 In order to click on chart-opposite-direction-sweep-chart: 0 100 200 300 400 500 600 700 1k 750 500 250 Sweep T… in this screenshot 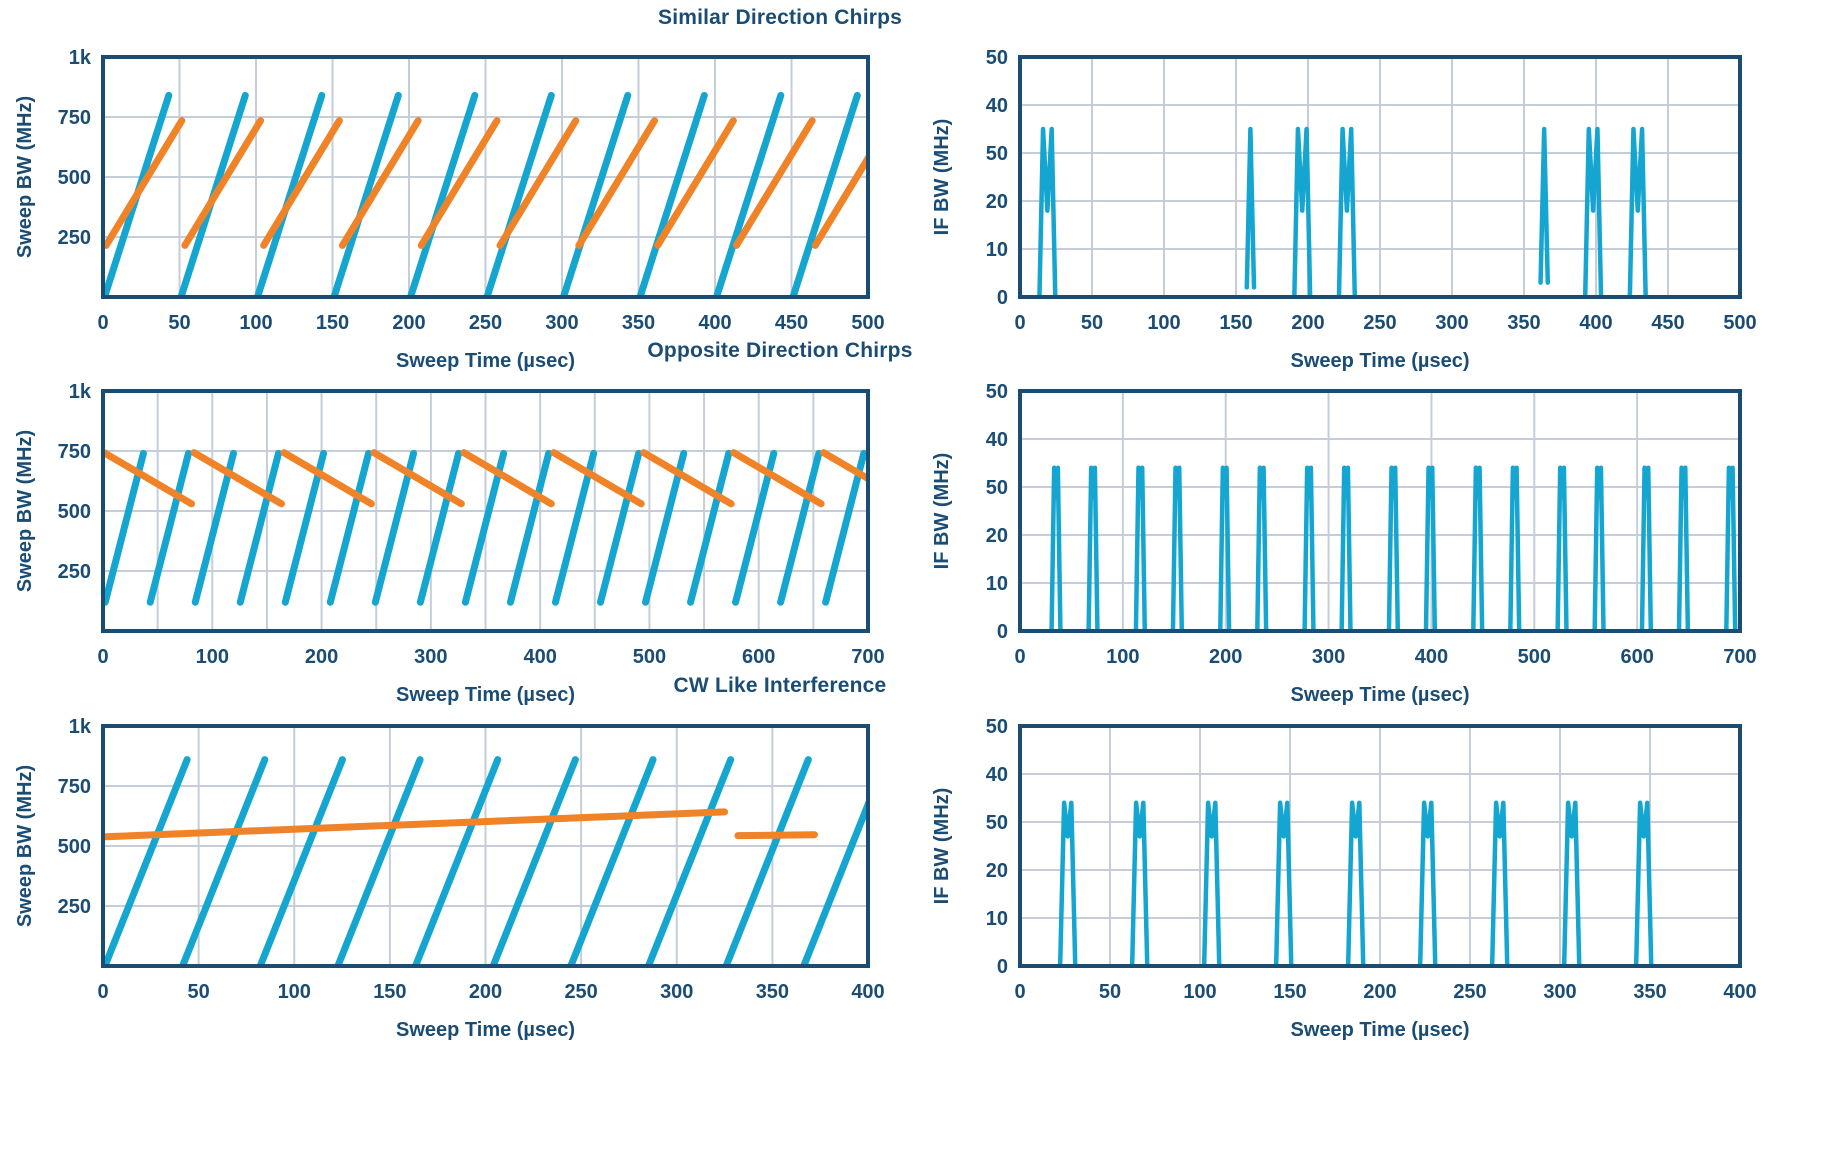, I will do `click(449, 543)`.